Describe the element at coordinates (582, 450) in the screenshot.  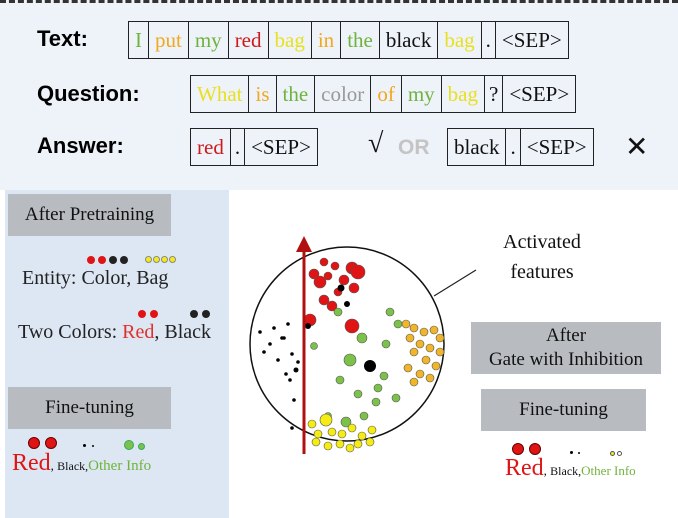
I see `right-legend-dots` at that location.